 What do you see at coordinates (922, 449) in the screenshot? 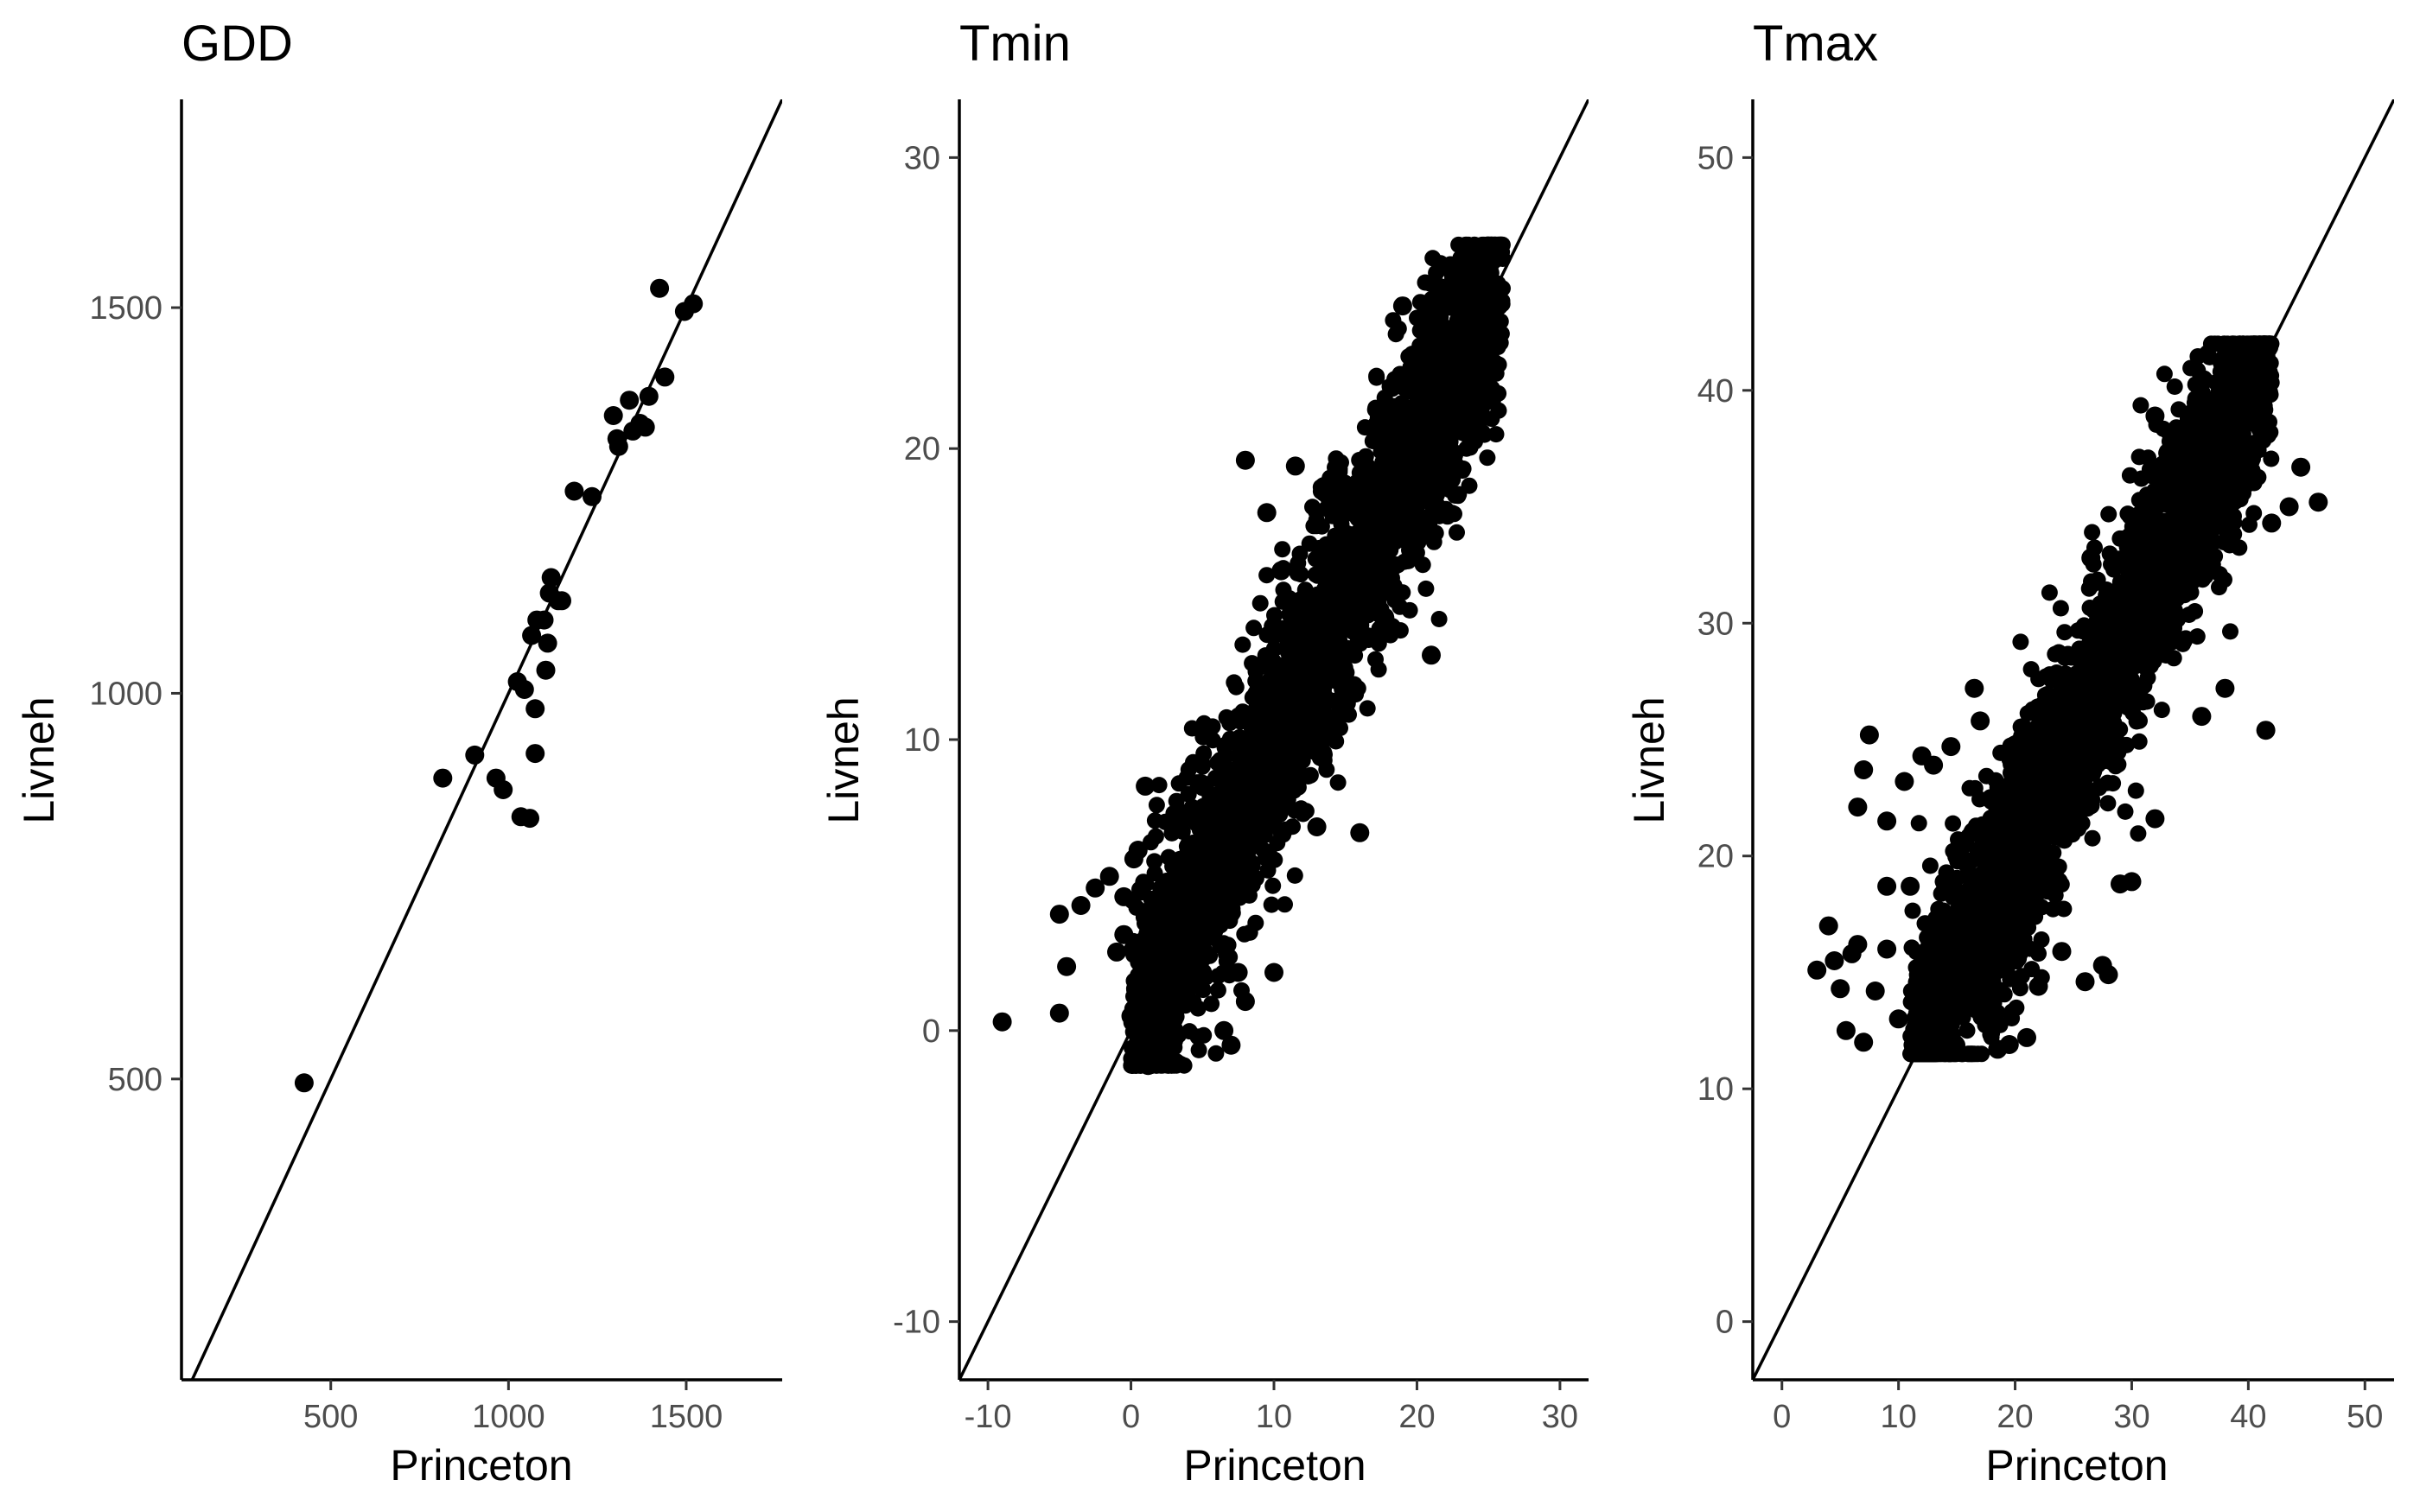
I see `y-tick-label: 20` at bounding box center [922, 449].